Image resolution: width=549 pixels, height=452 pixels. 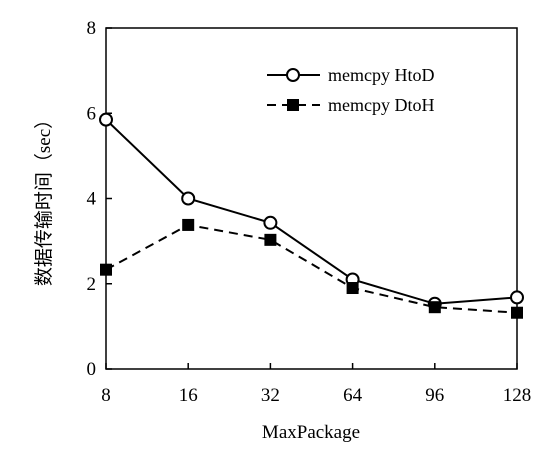 I want to click on y-tick-label: 6, so click(x=92, y=113).